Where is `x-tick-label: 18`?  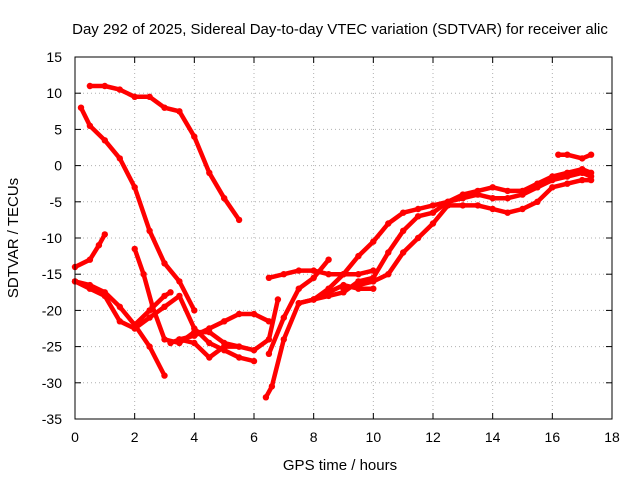
x-tick-label: 18 is located at coordinates (612, 437).